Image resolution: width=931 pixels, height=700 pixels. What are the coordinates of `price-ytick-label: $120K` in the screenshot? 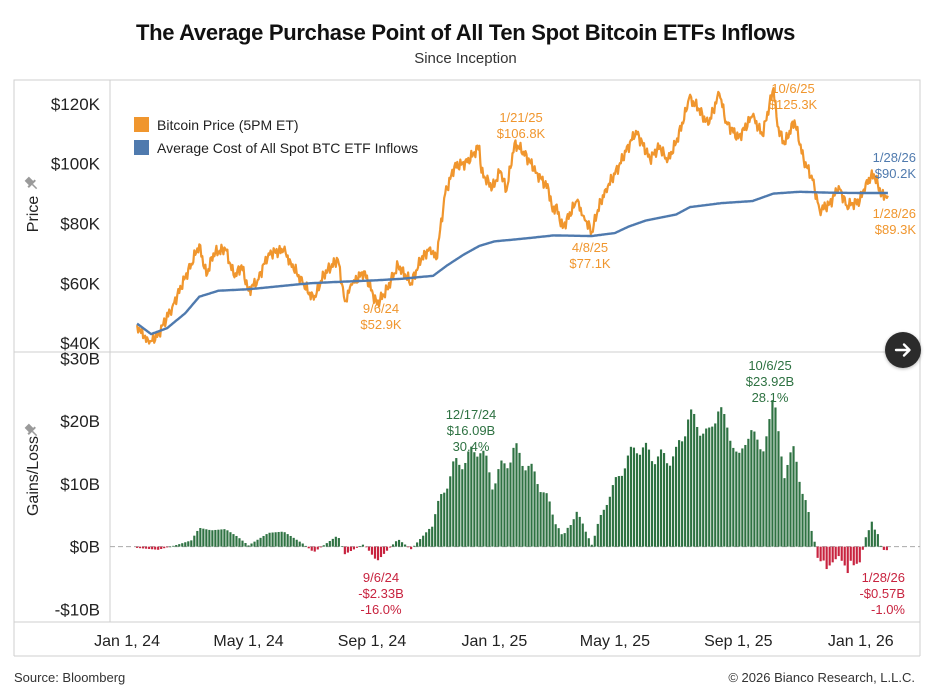 It's located at (76, 104).